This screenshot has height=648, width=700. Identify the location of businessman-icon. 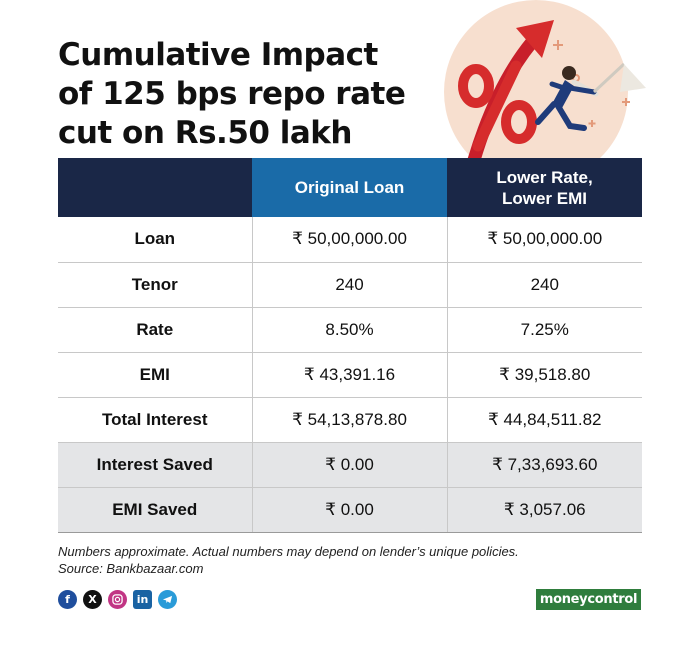
(590, 96).